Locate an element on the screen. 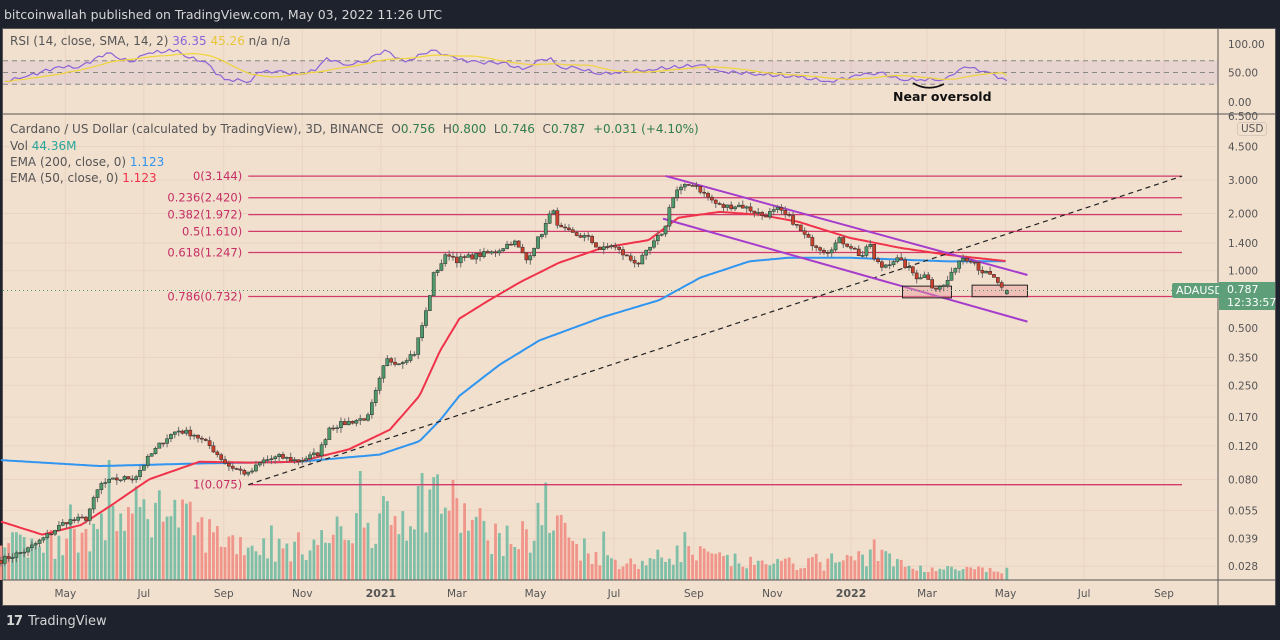 This screenshot has height=640, width=1280. near-oversold-annotation: Near oversold is located at coordinates (942, 96).